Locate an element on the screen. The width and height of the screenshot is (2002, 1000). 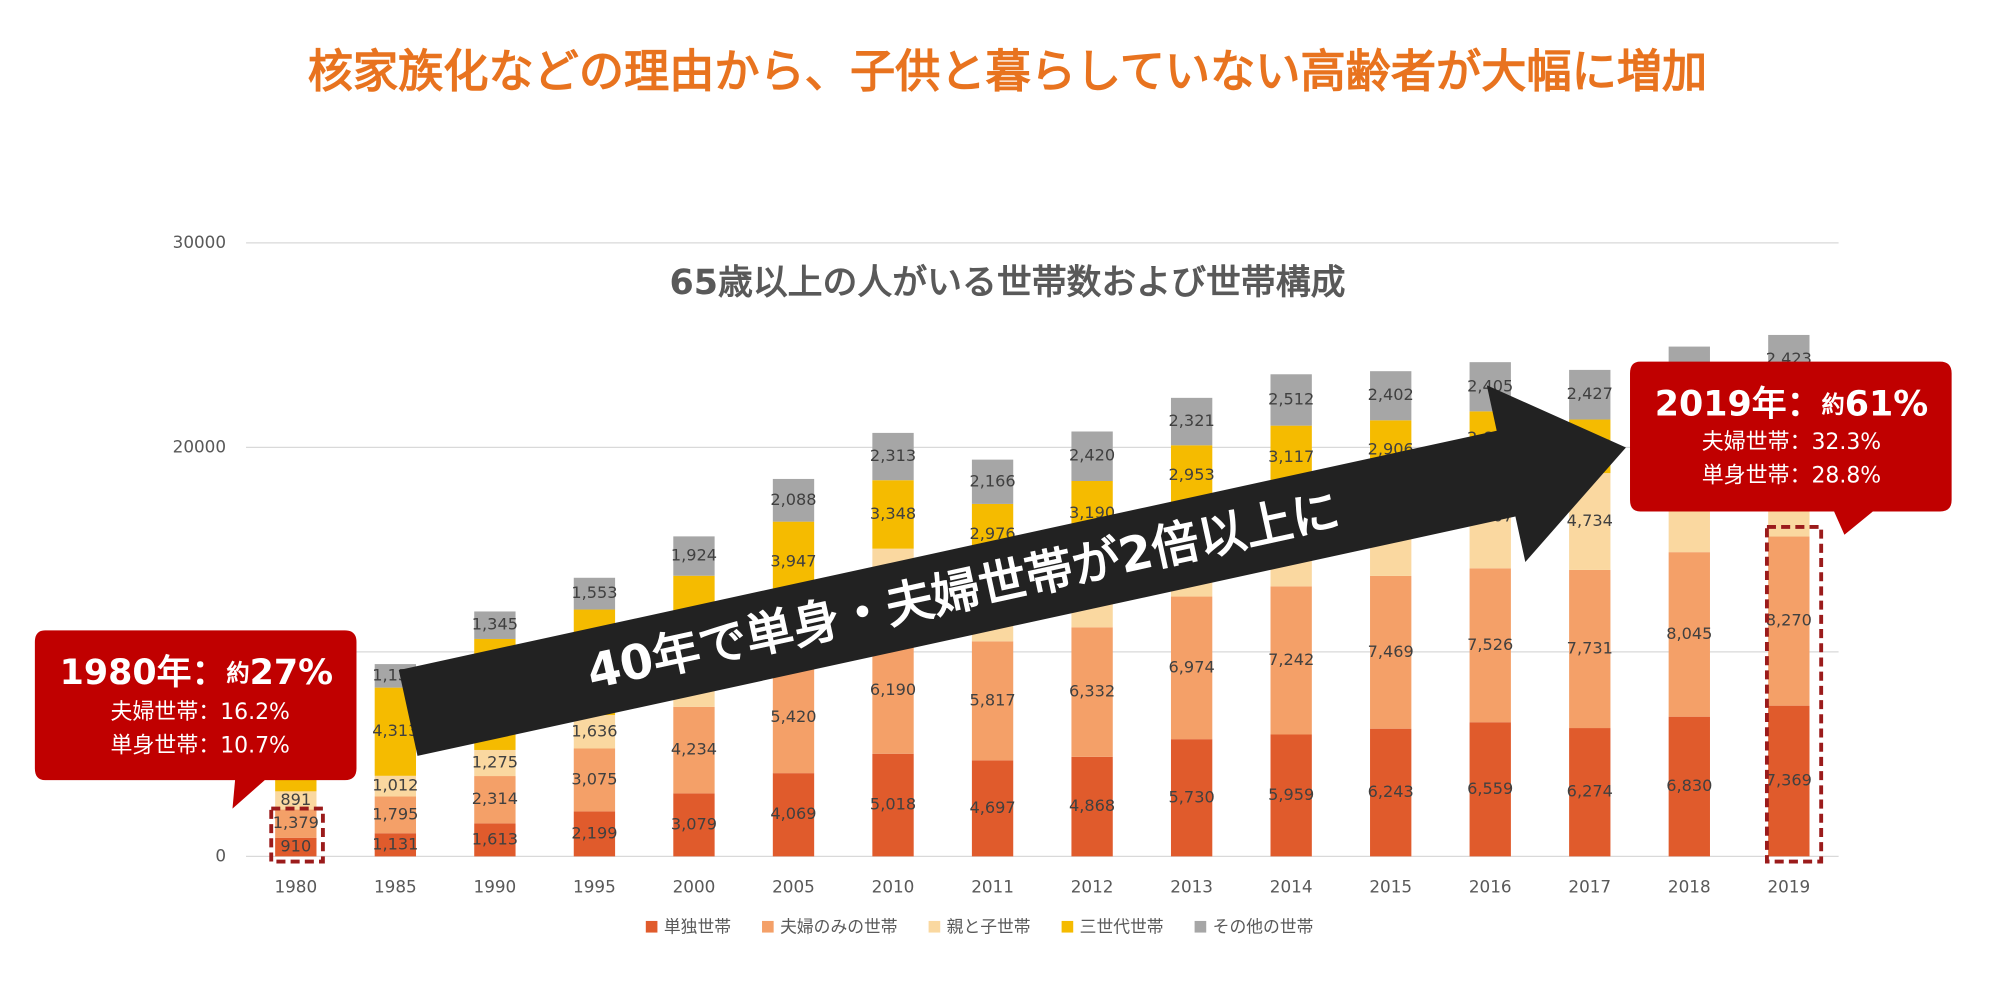
data-label: 6,332 is located at coordinates (1092, 691).